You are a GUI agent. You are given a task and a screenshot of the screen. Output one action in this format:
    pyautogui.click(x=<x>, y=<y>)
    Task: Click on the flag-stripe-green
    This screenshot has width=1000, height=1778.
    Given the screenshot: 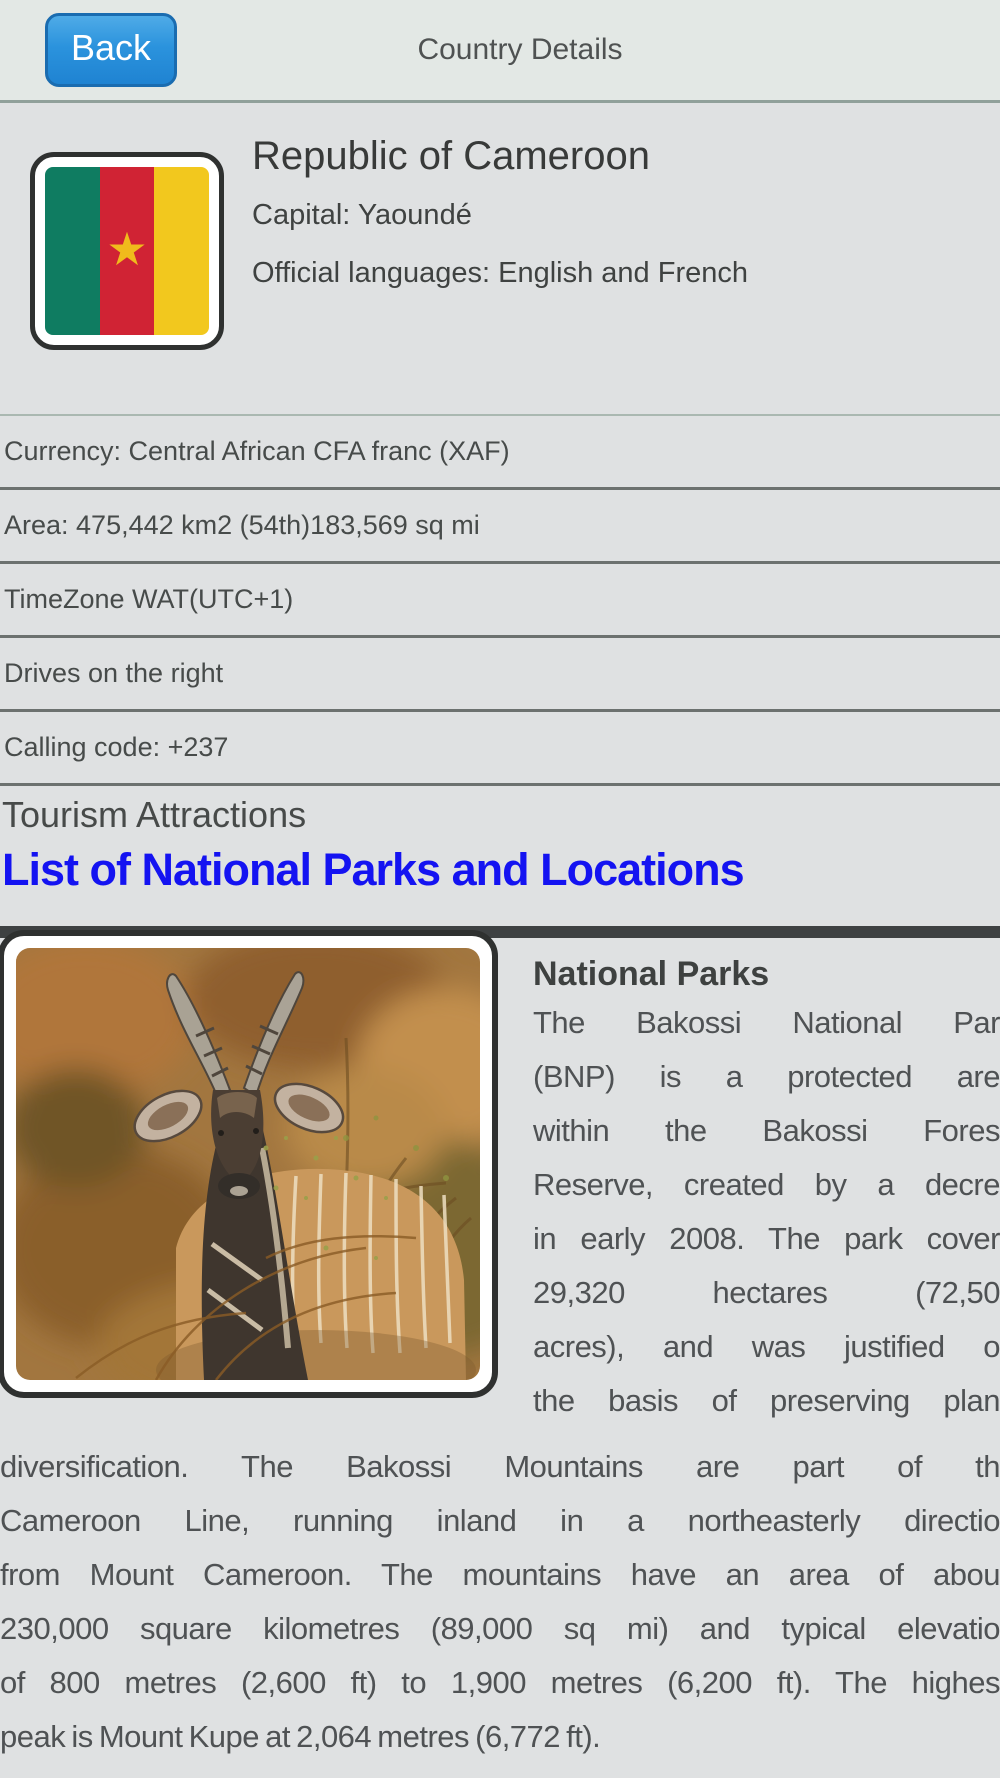 What is the action you would take?
    pyautogui.click(x=72, y=251)
    